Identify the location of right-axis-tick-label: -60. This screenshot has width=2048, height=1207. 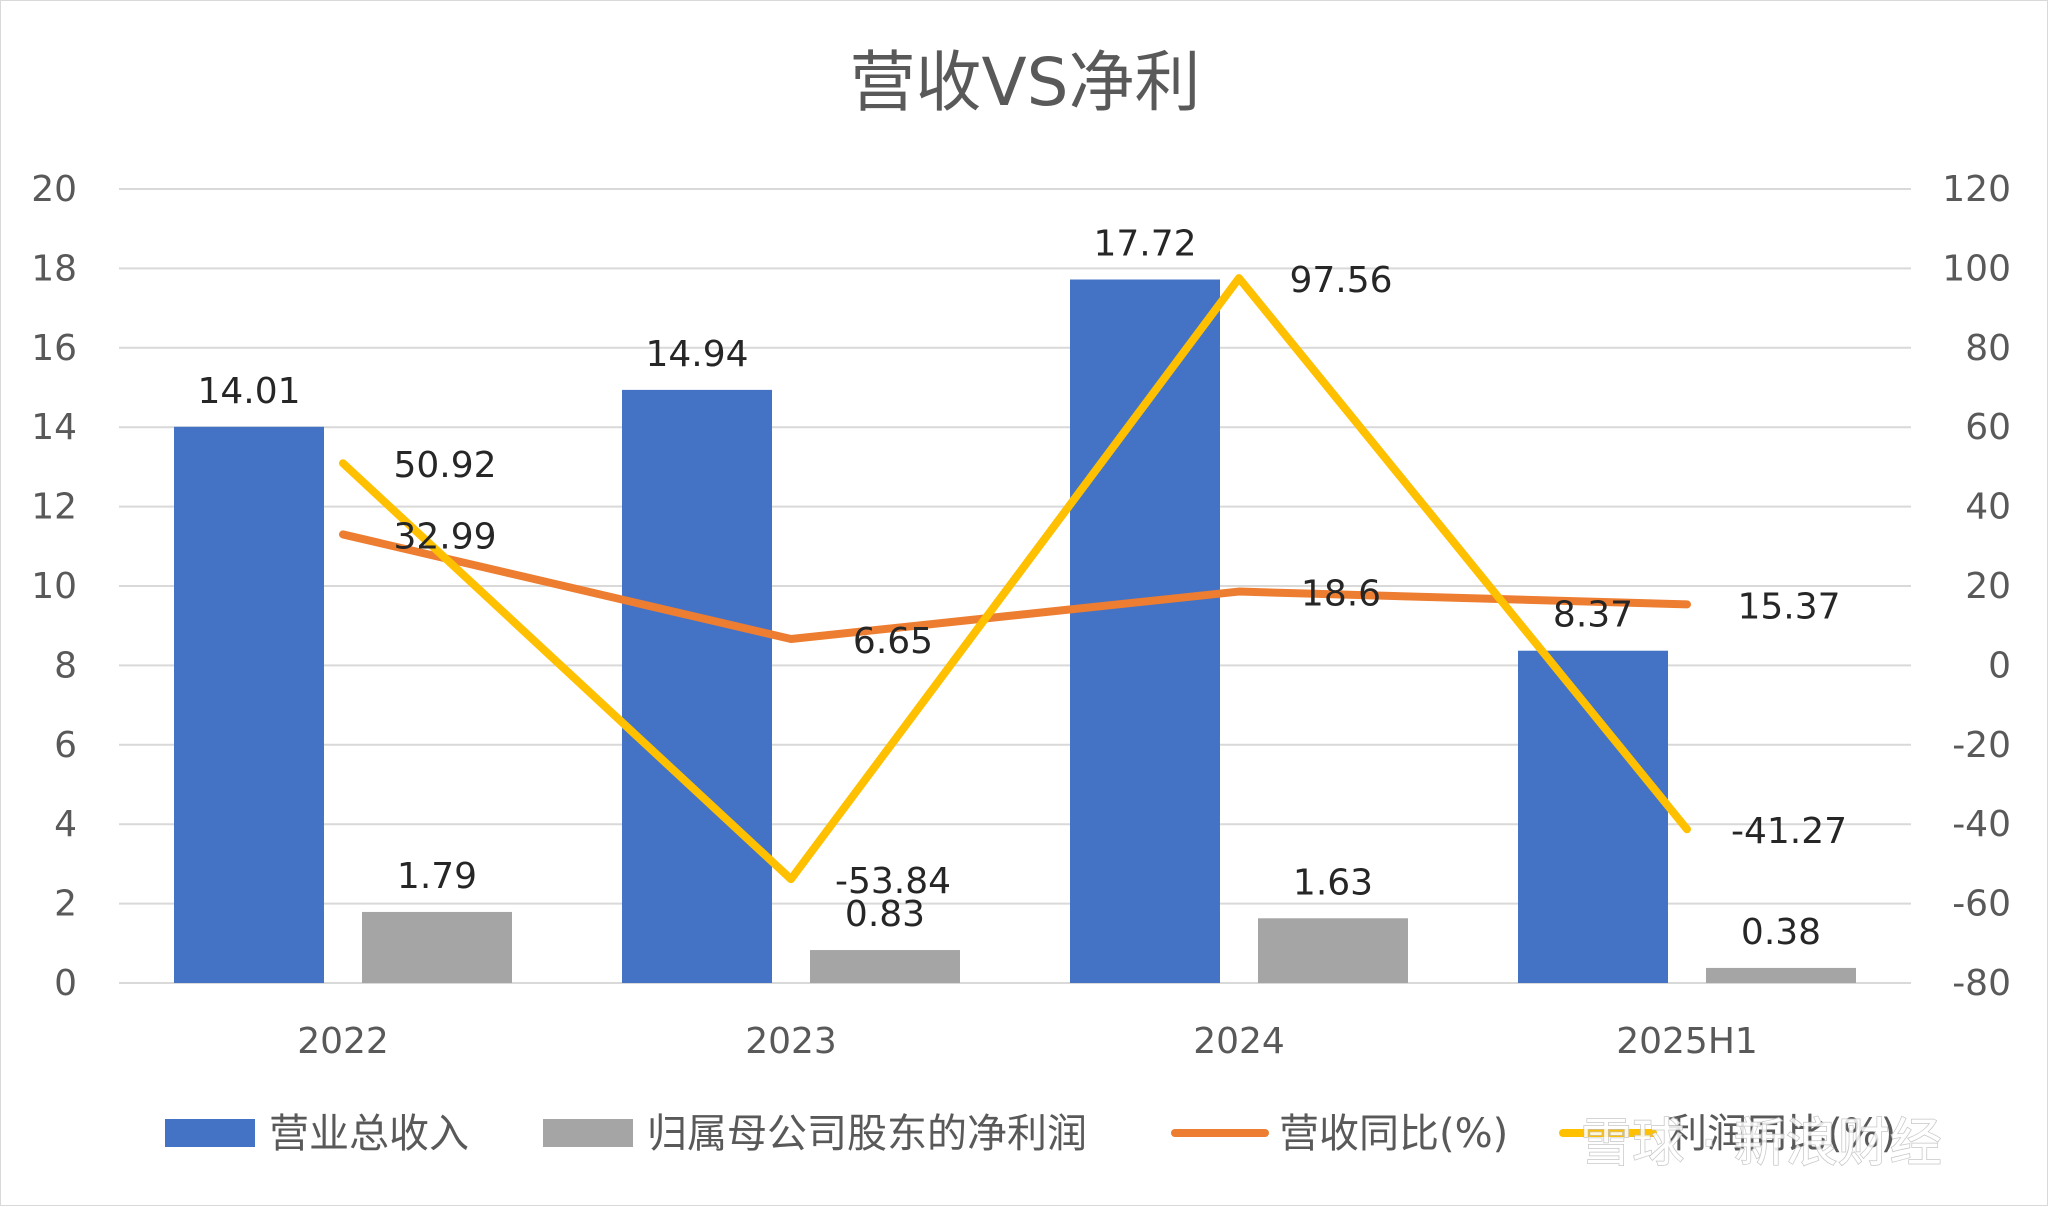
(1981, 904).